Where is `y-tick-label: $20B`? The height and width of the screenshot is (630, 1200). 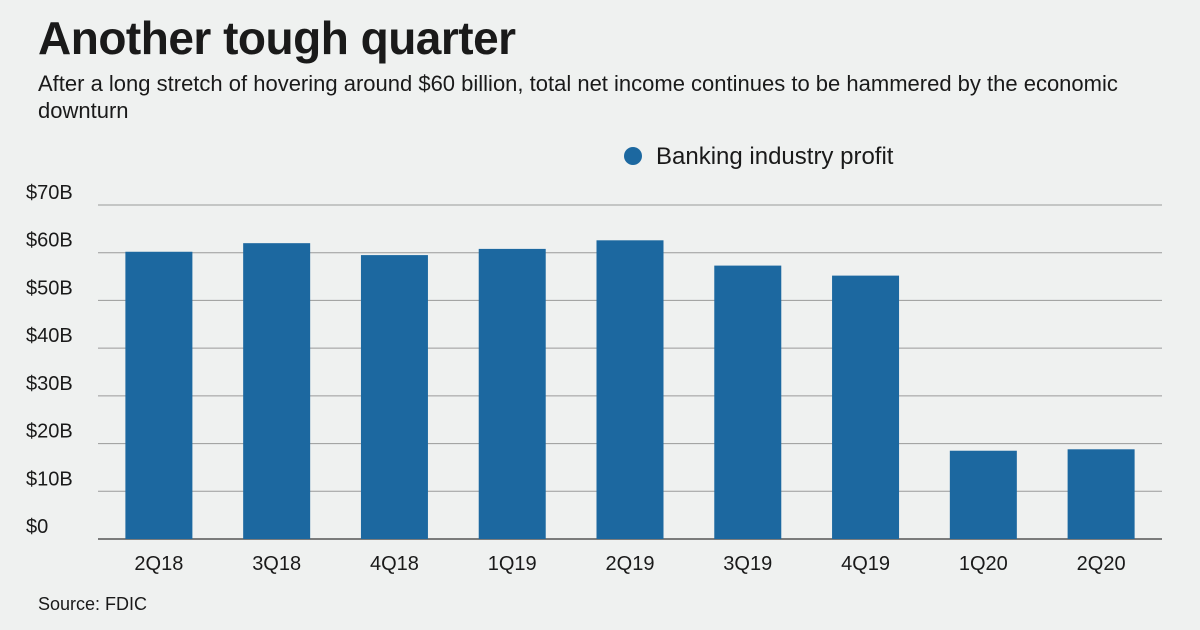 y-tick-label: $20B is located at coordinates (49, 432).